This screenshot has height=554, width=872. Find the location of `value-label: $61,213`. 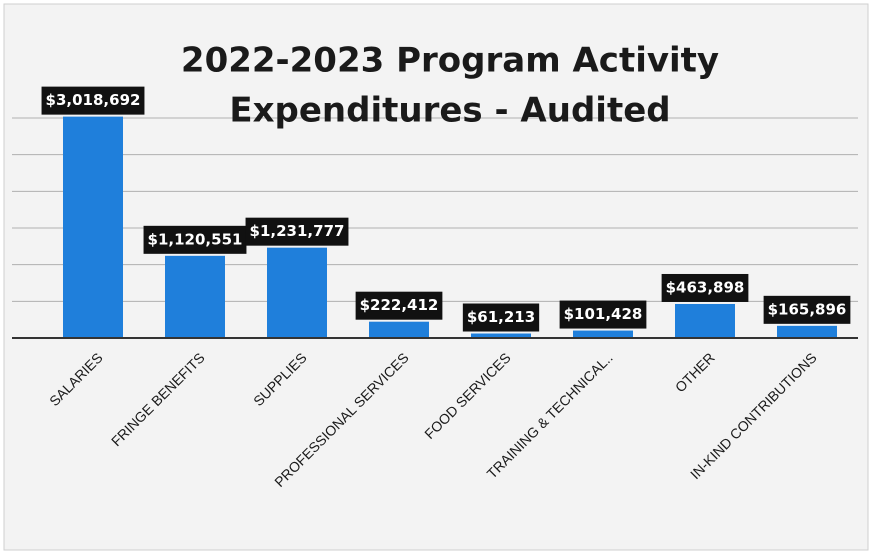

value-label: $61,213 is located at coordinates (501, 317).